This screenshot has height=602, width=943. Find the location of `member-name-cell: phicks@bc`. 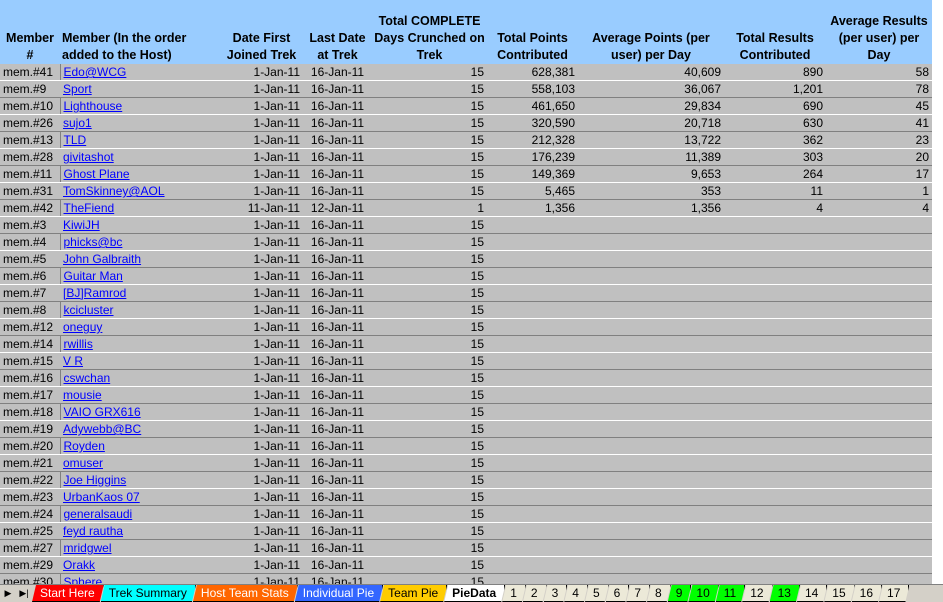

member-name-cell: phicks@bc is located at coordinates (139, 242).